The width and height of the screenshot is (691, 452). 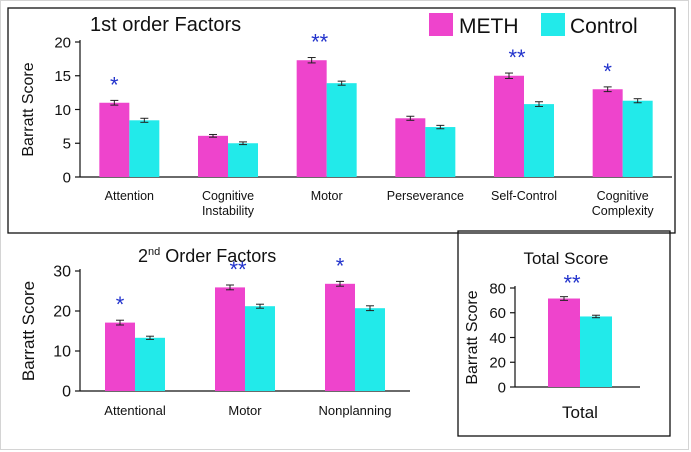 I want to click on panel3-frame, so click(x=564, y=333).